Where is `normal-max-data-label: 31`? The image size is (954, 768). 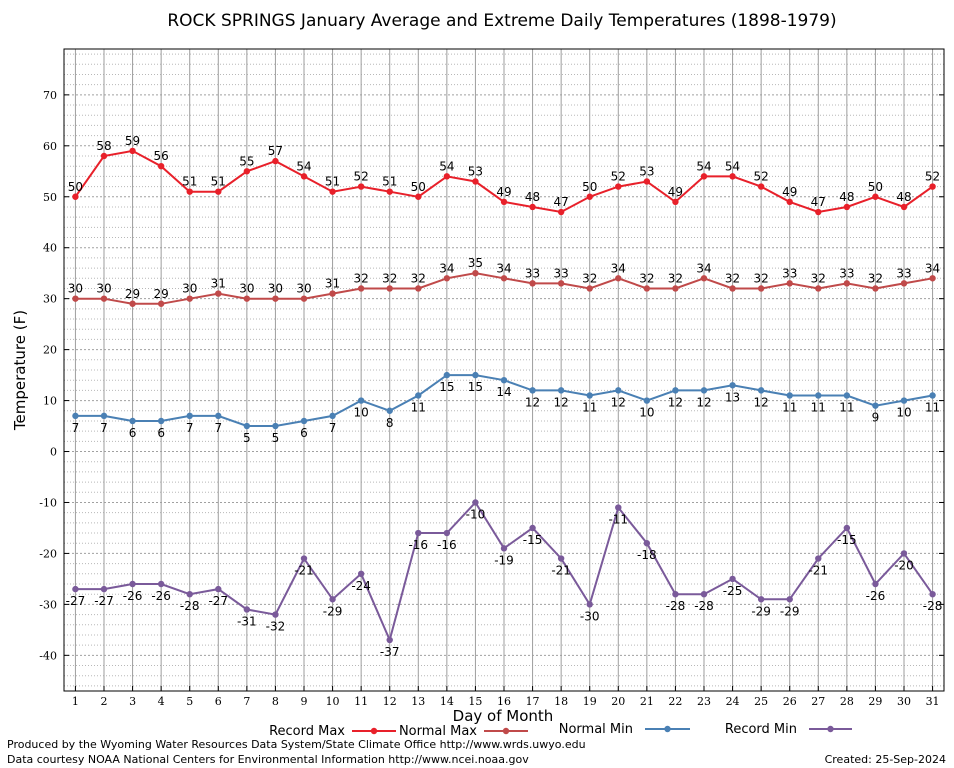
normal-max-data-label: 31 is located at coordinates (218, 284).